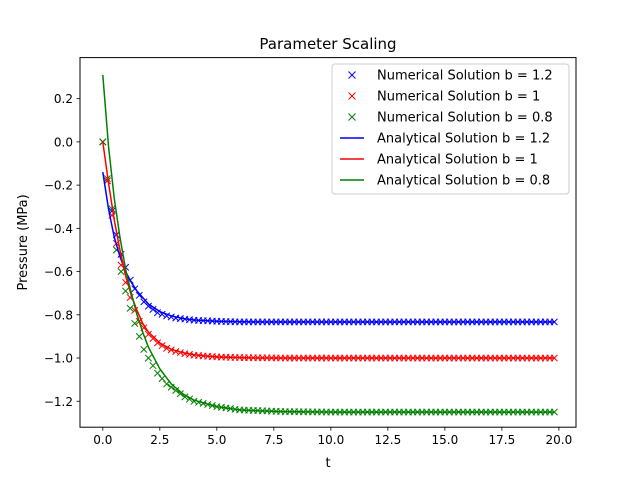  Describe the element at coordinates (465, 76) in the screenshot. I see `legend-label: Numerical Solution b = 1.2` at that location.